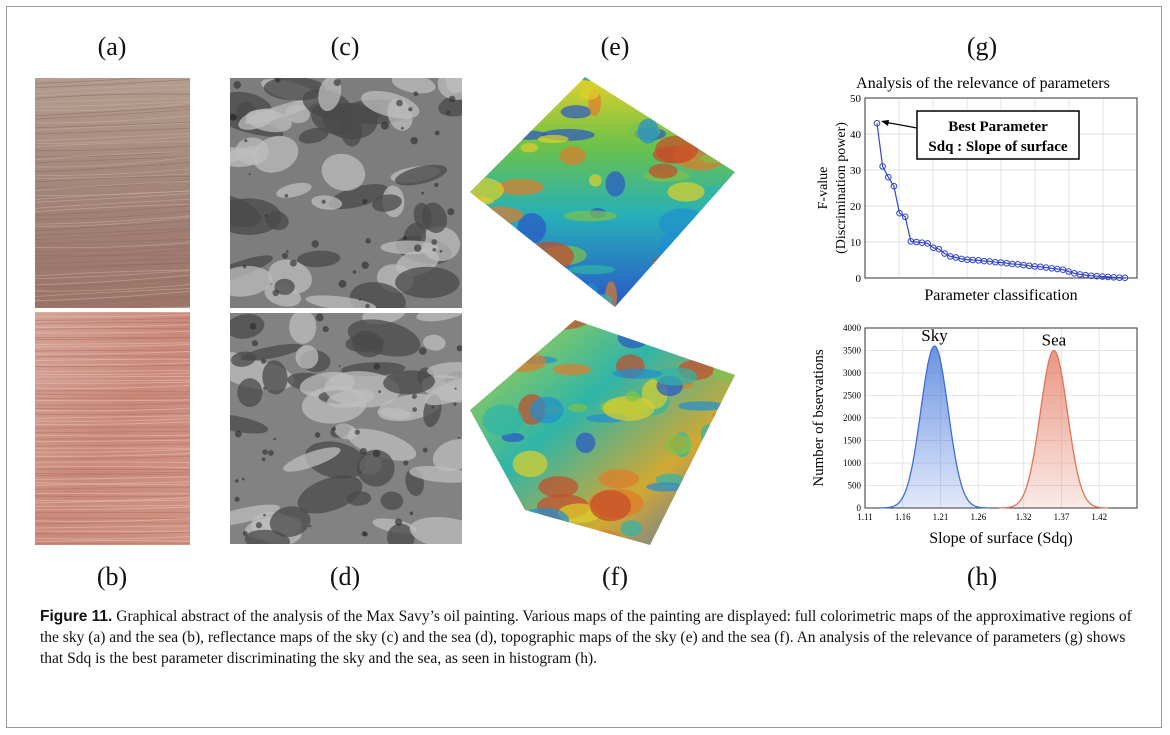  I want to click on chart-h-ytick-label: 4000, so click(852, 328).